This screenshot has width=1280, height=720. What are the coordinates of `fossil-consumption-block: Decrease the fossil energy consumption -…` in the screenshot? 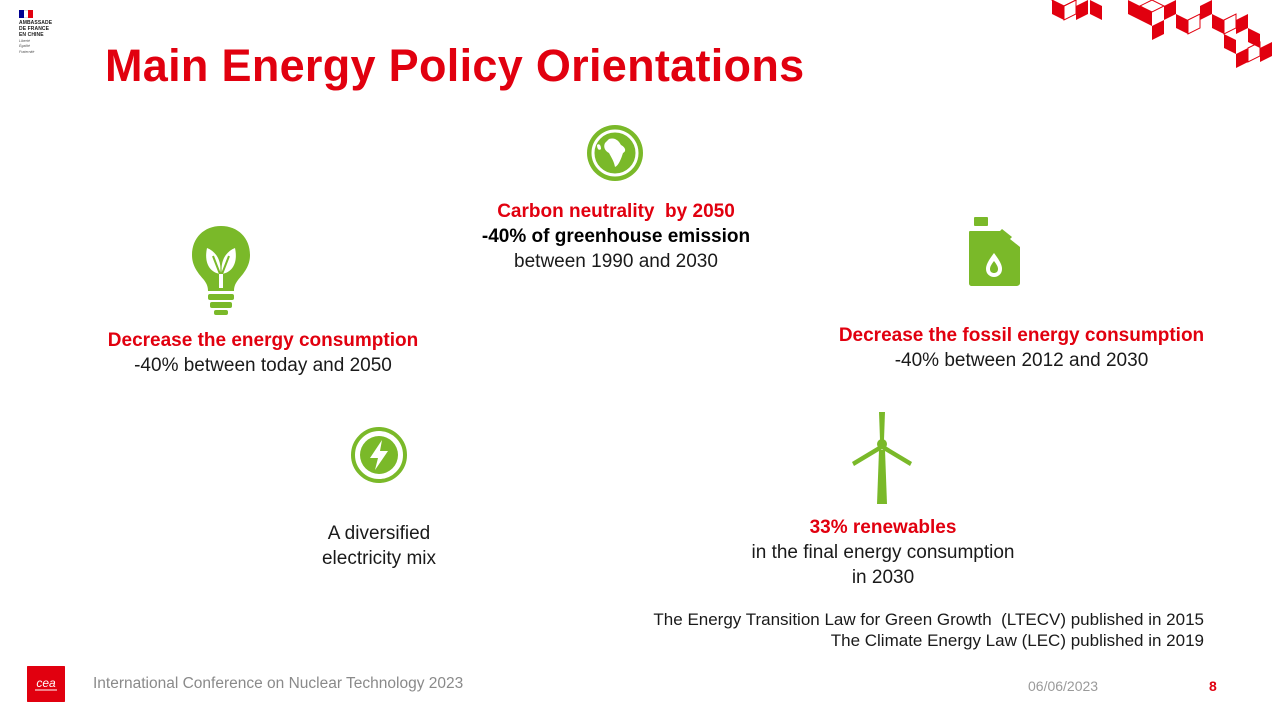 It's located at (1021, 348).